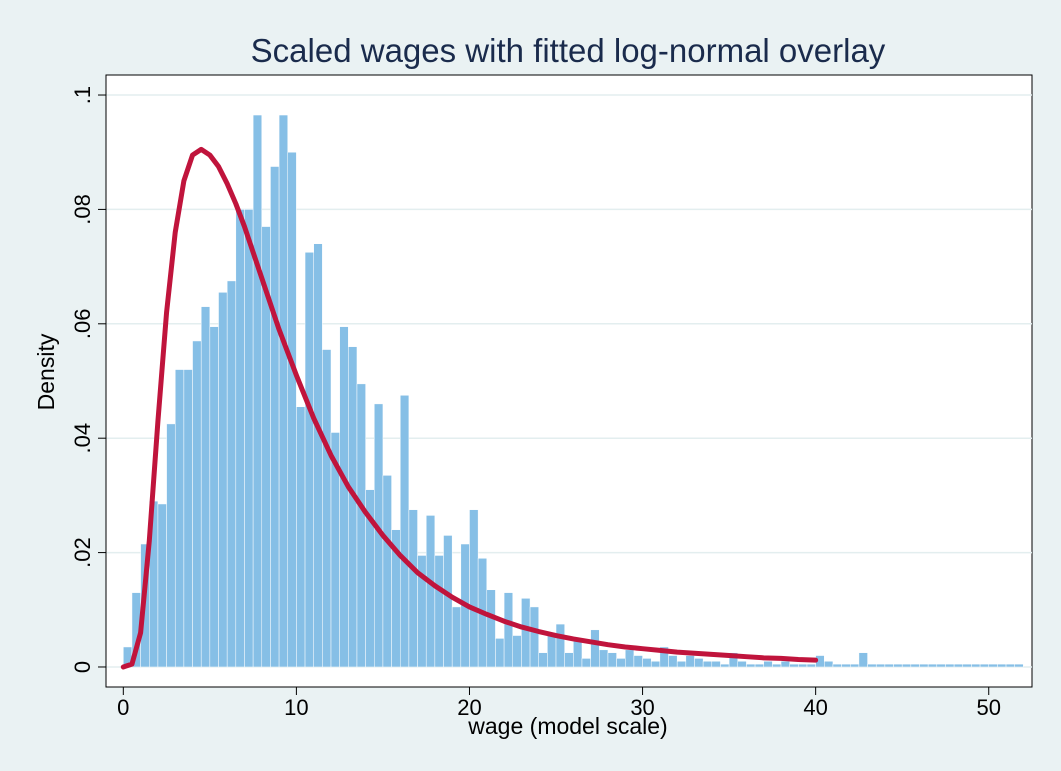 The width and height of the screenshot is (1061, 771). I want to click on x-tick-label: 10, so click(296, 707).